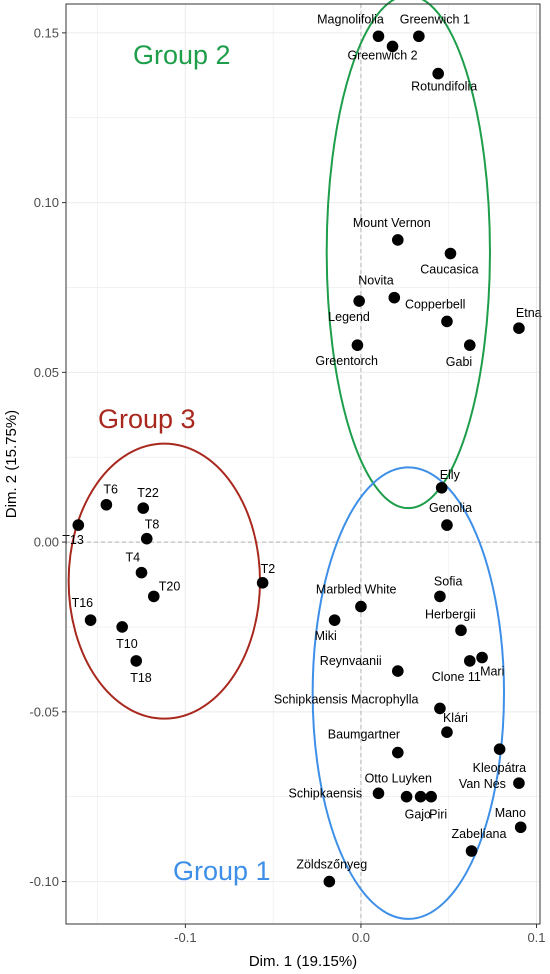 The height and width of the screenshot is (974, 550). Describe the element at coordinates (268, 569) in the screenshot. I see `point-label: T2` at that location.